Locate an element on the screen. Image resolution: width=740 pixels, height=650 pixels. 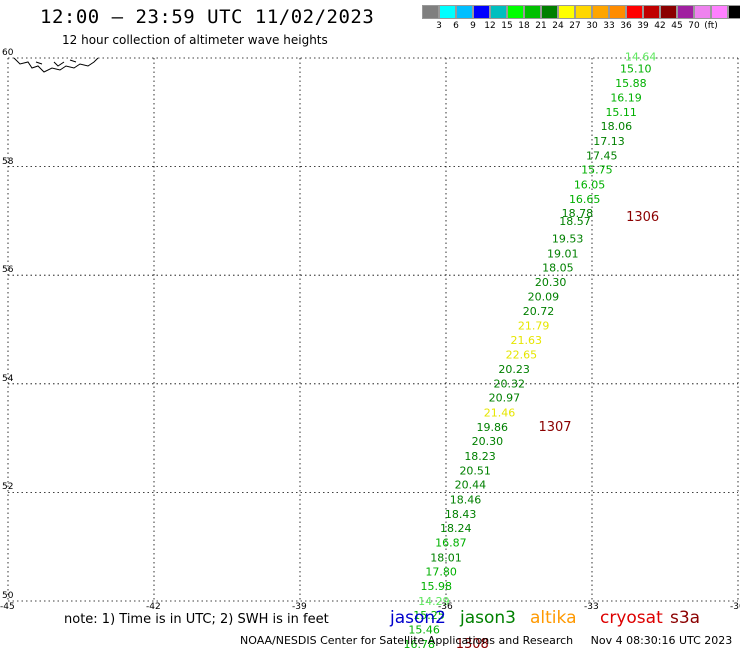
swh-value-label: 15.25 is located at coordinates (429, 615).